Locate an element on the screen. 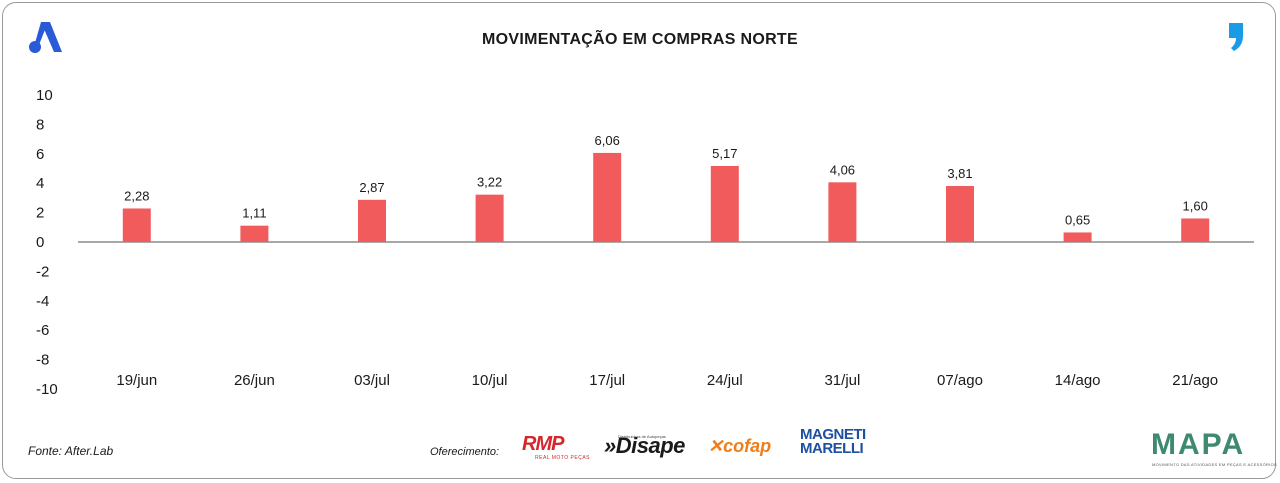 The image size is (1280, 483). magneti-marelli-logo: MAGNETI MARELLI is located at coordinates (833, 441).